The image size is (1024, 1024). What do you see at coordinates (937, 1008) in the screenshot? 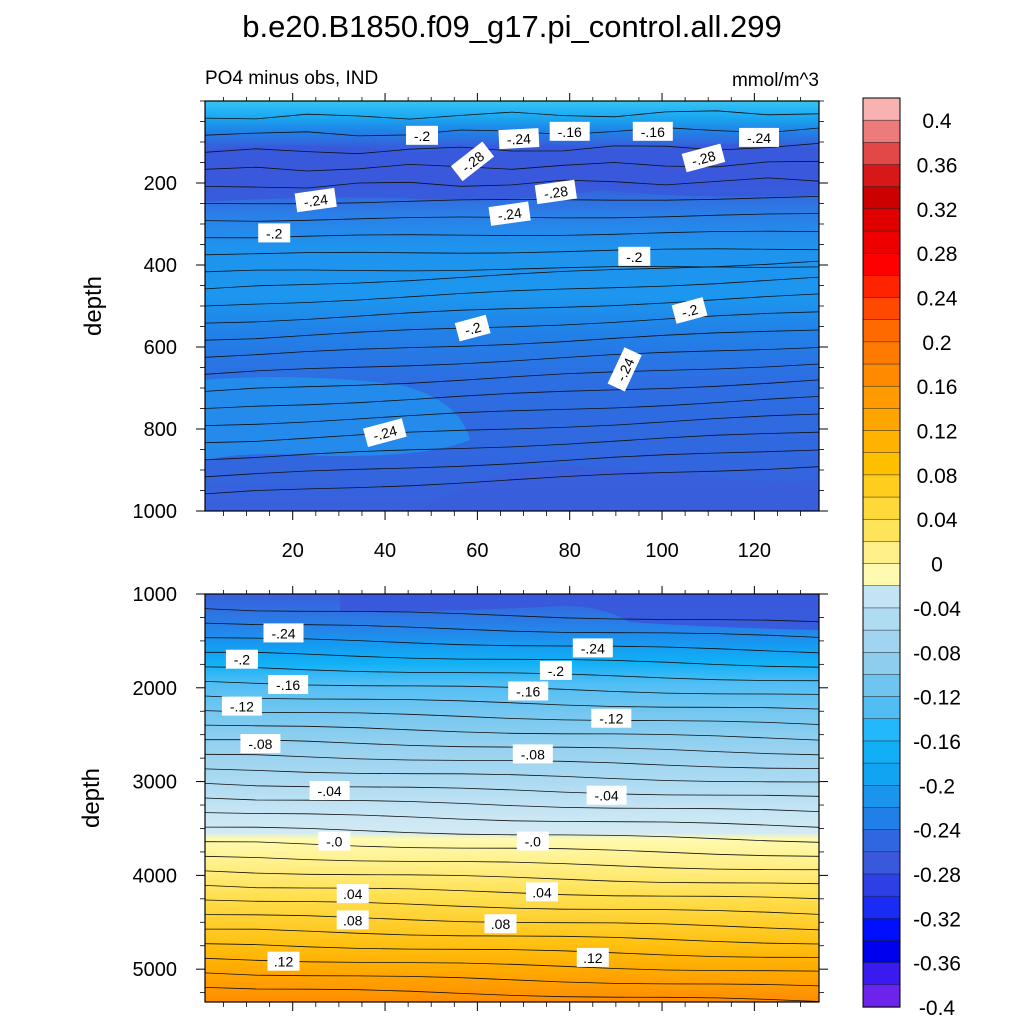
I see `colorbar-tick-label: -0.4` at bounding box center [937, 1008].